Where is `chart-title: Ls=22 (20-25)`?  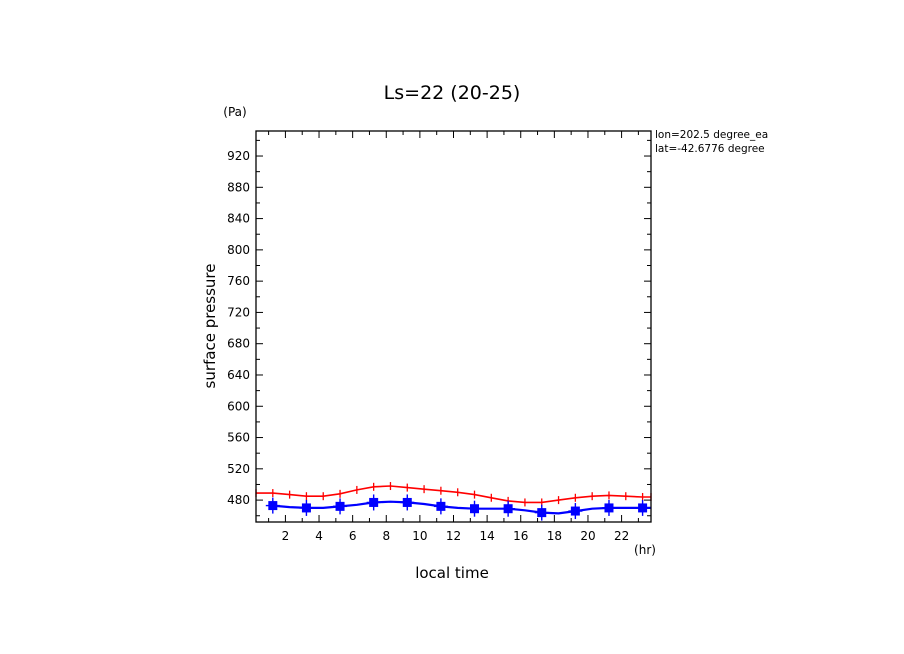 chart-title: Ls=22 (20-25) is located at coordinates (452, 93).